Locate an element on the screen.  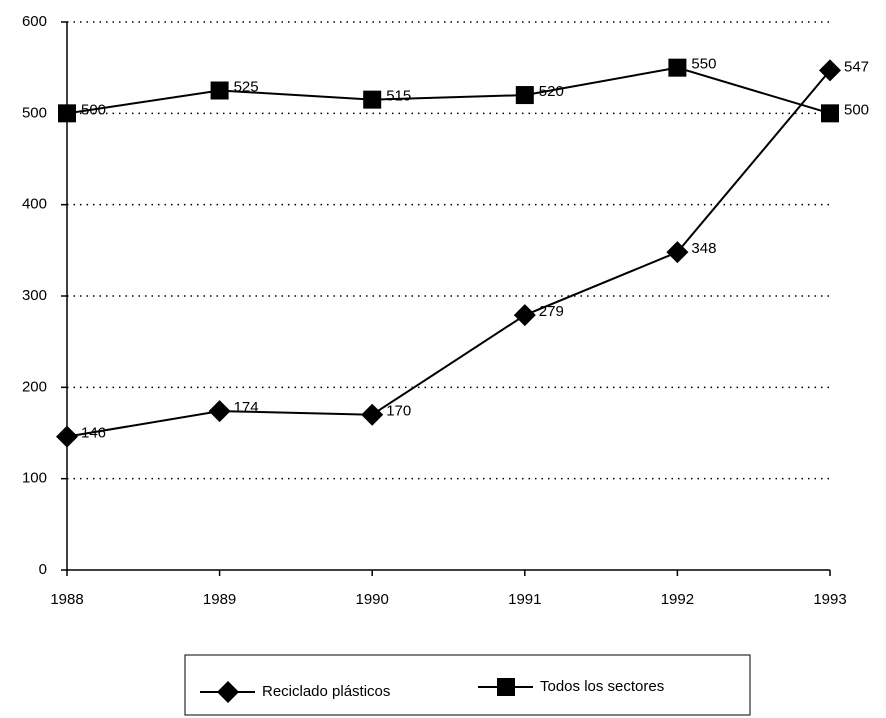
y-tick-label: 600 is located at coordinates (34, 21).